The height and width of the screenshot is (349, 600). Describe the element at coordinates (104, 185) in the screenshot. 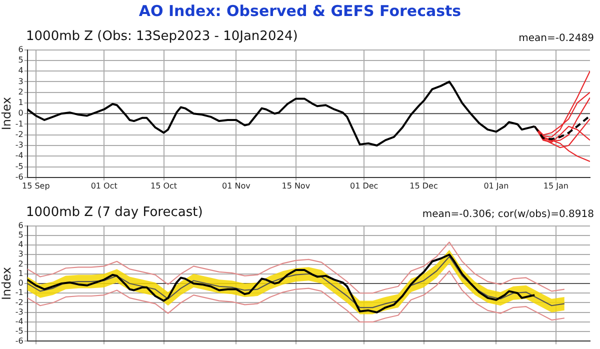

I see `x-tick-label: 01 Oct` at that location.